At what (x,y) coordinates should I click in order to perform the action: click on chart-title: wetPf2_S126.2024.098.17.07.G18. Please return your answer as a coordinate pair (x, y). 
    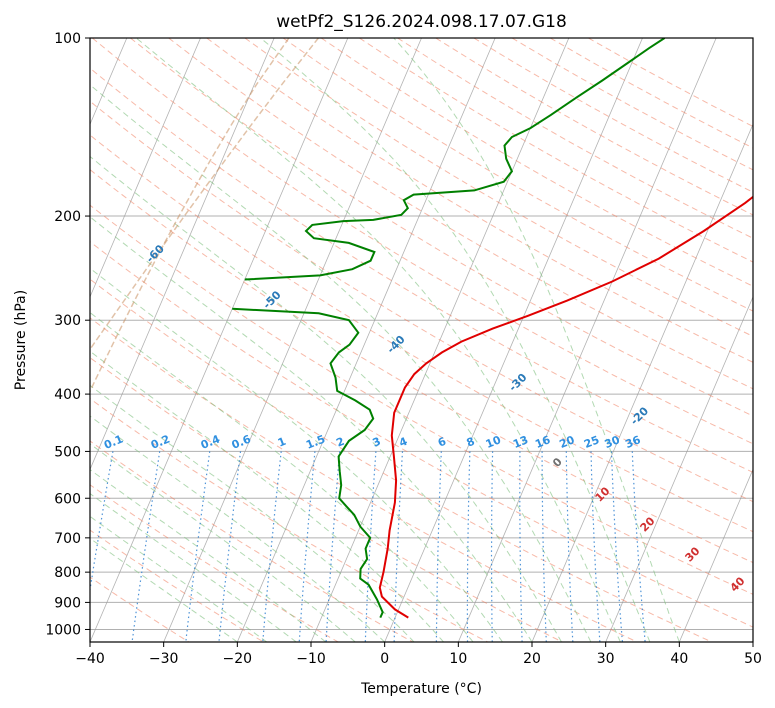
    Looking at the image, I should click on (421, 22).